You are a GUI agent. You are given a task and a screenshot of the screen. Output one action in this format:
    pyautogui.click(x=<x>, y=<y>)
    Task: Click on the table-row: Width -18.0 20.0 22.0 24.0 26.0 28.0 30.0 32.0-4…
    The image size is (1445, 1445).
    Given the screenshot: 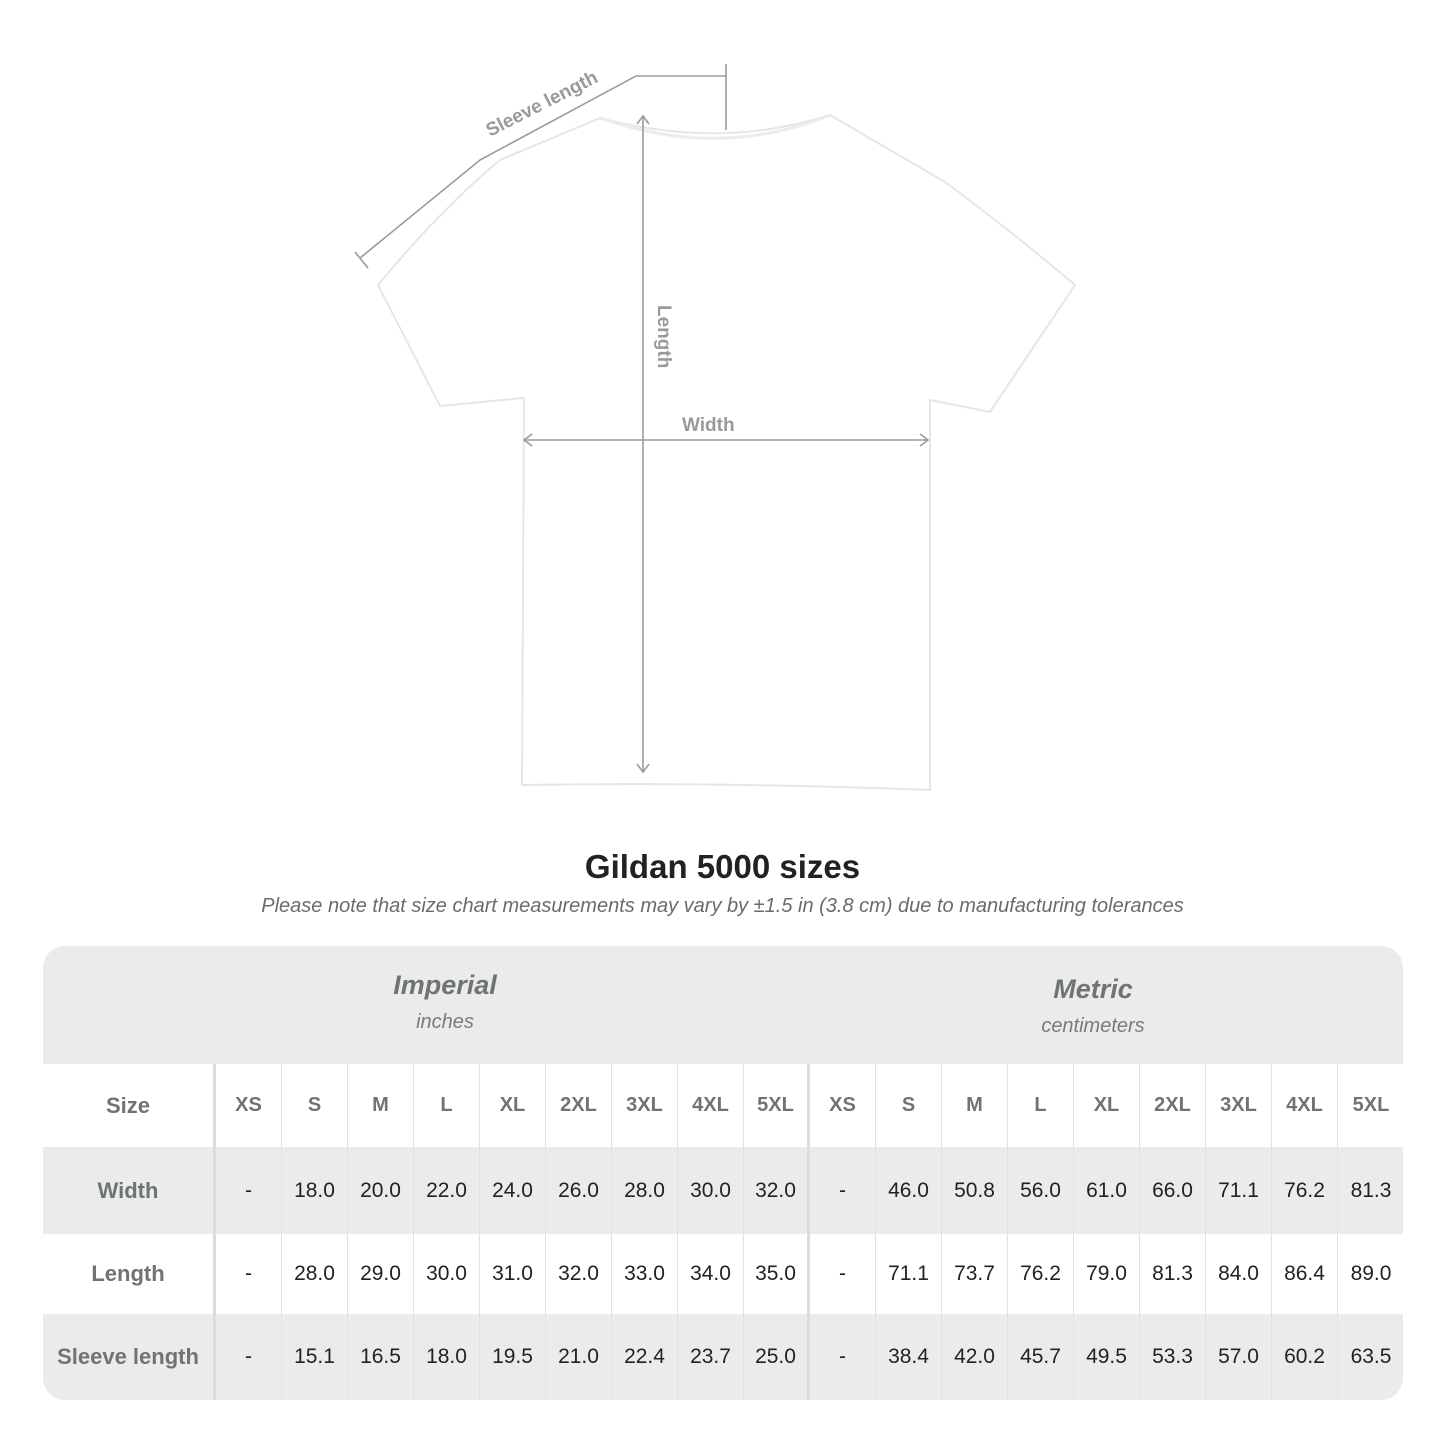 What is the action you would take?
    pyautogui.click(x=723, y=1190)
    